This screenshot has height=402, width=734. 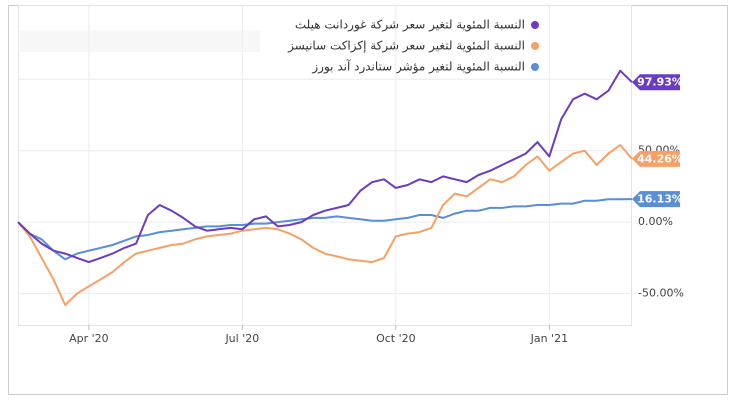 What do you see at coordinates (89, 338) in the screenshot?
I see `x-tick-label: Apr '20` at bounding box center [89, 338].